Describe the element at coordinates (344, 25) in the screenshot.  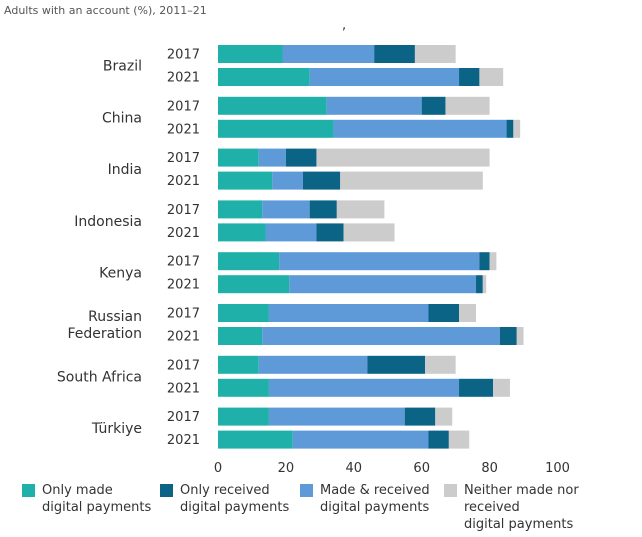
I see `stray-mark: ,` at that location.